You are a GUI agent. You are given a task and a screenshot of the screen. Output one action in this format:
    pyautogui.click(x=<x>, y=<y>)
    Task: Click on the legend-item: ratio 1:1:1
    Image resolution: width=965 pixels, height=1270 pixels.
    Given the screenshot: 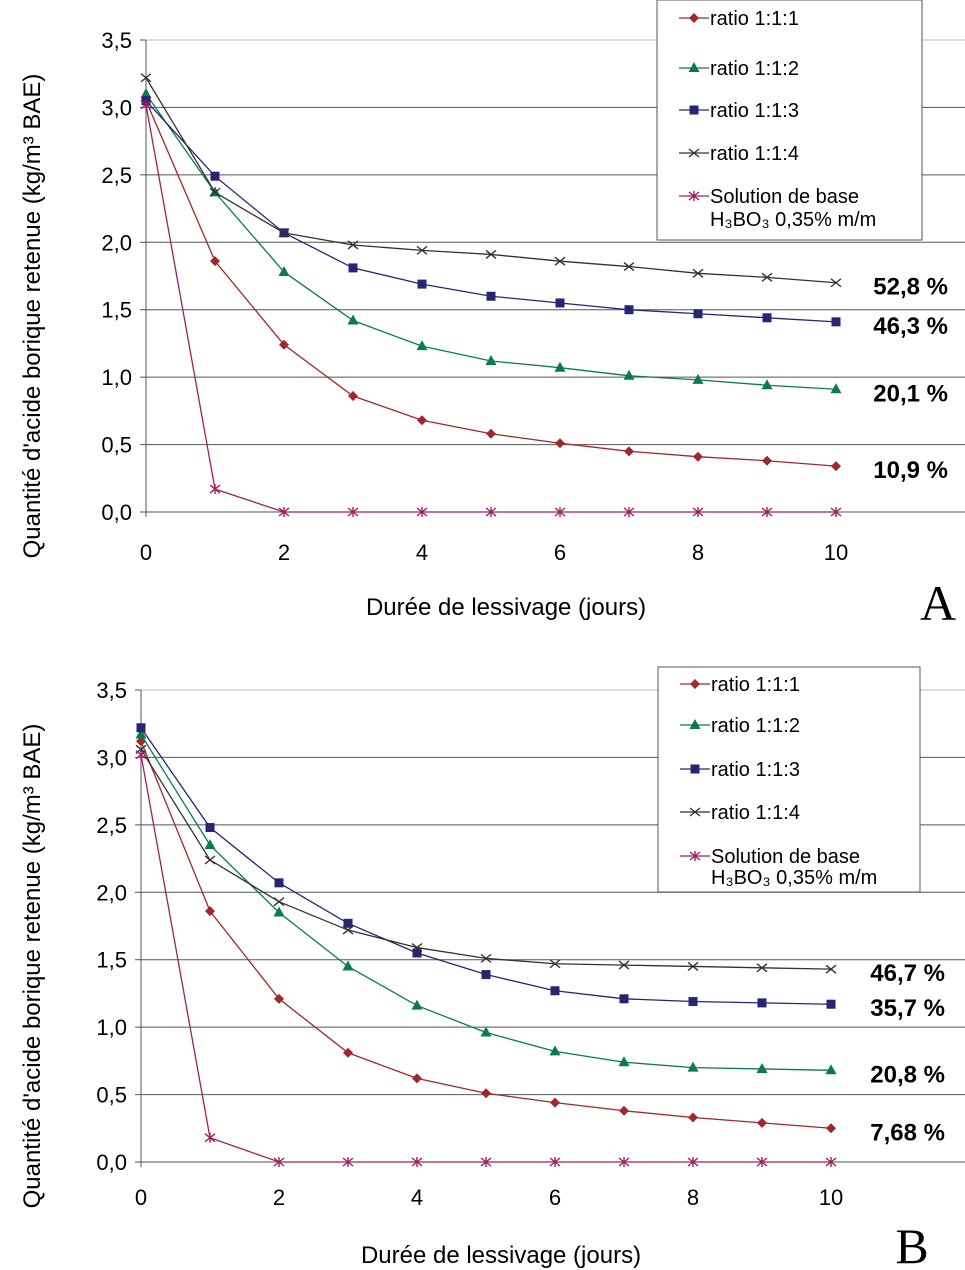 What is the action you would take?
    pyautogui.click(x=739, y=19)
    